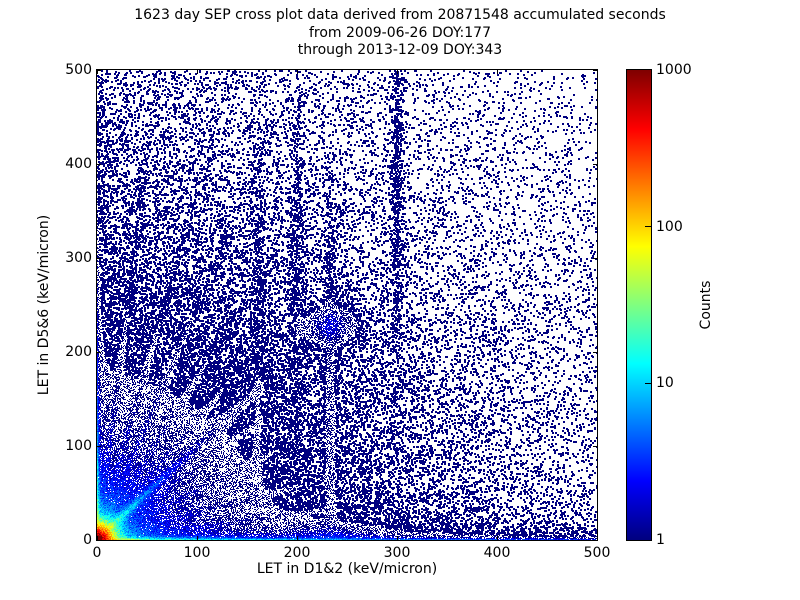 The width and height of the screenshot is (800, 600). I want to click on title-line-2: from 2009-06-26 DOY:177, so click(399, 32).